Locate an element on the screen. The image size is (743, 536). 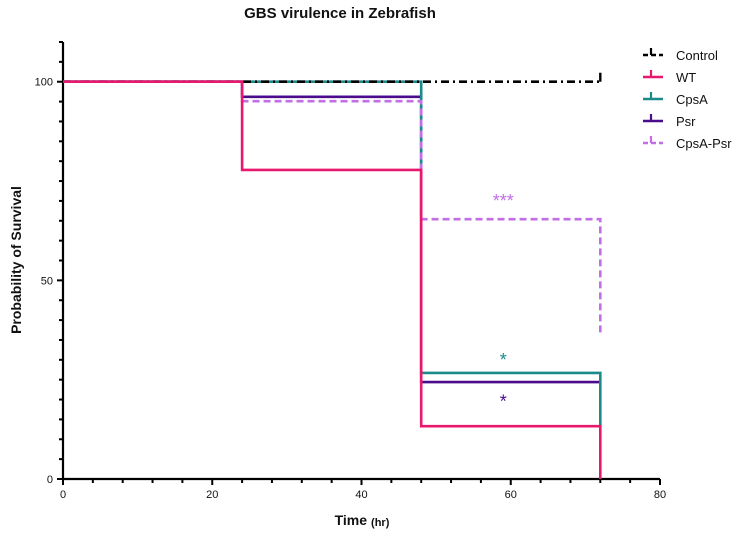
legend-label: CpsA is located at coordinates (692, 99).